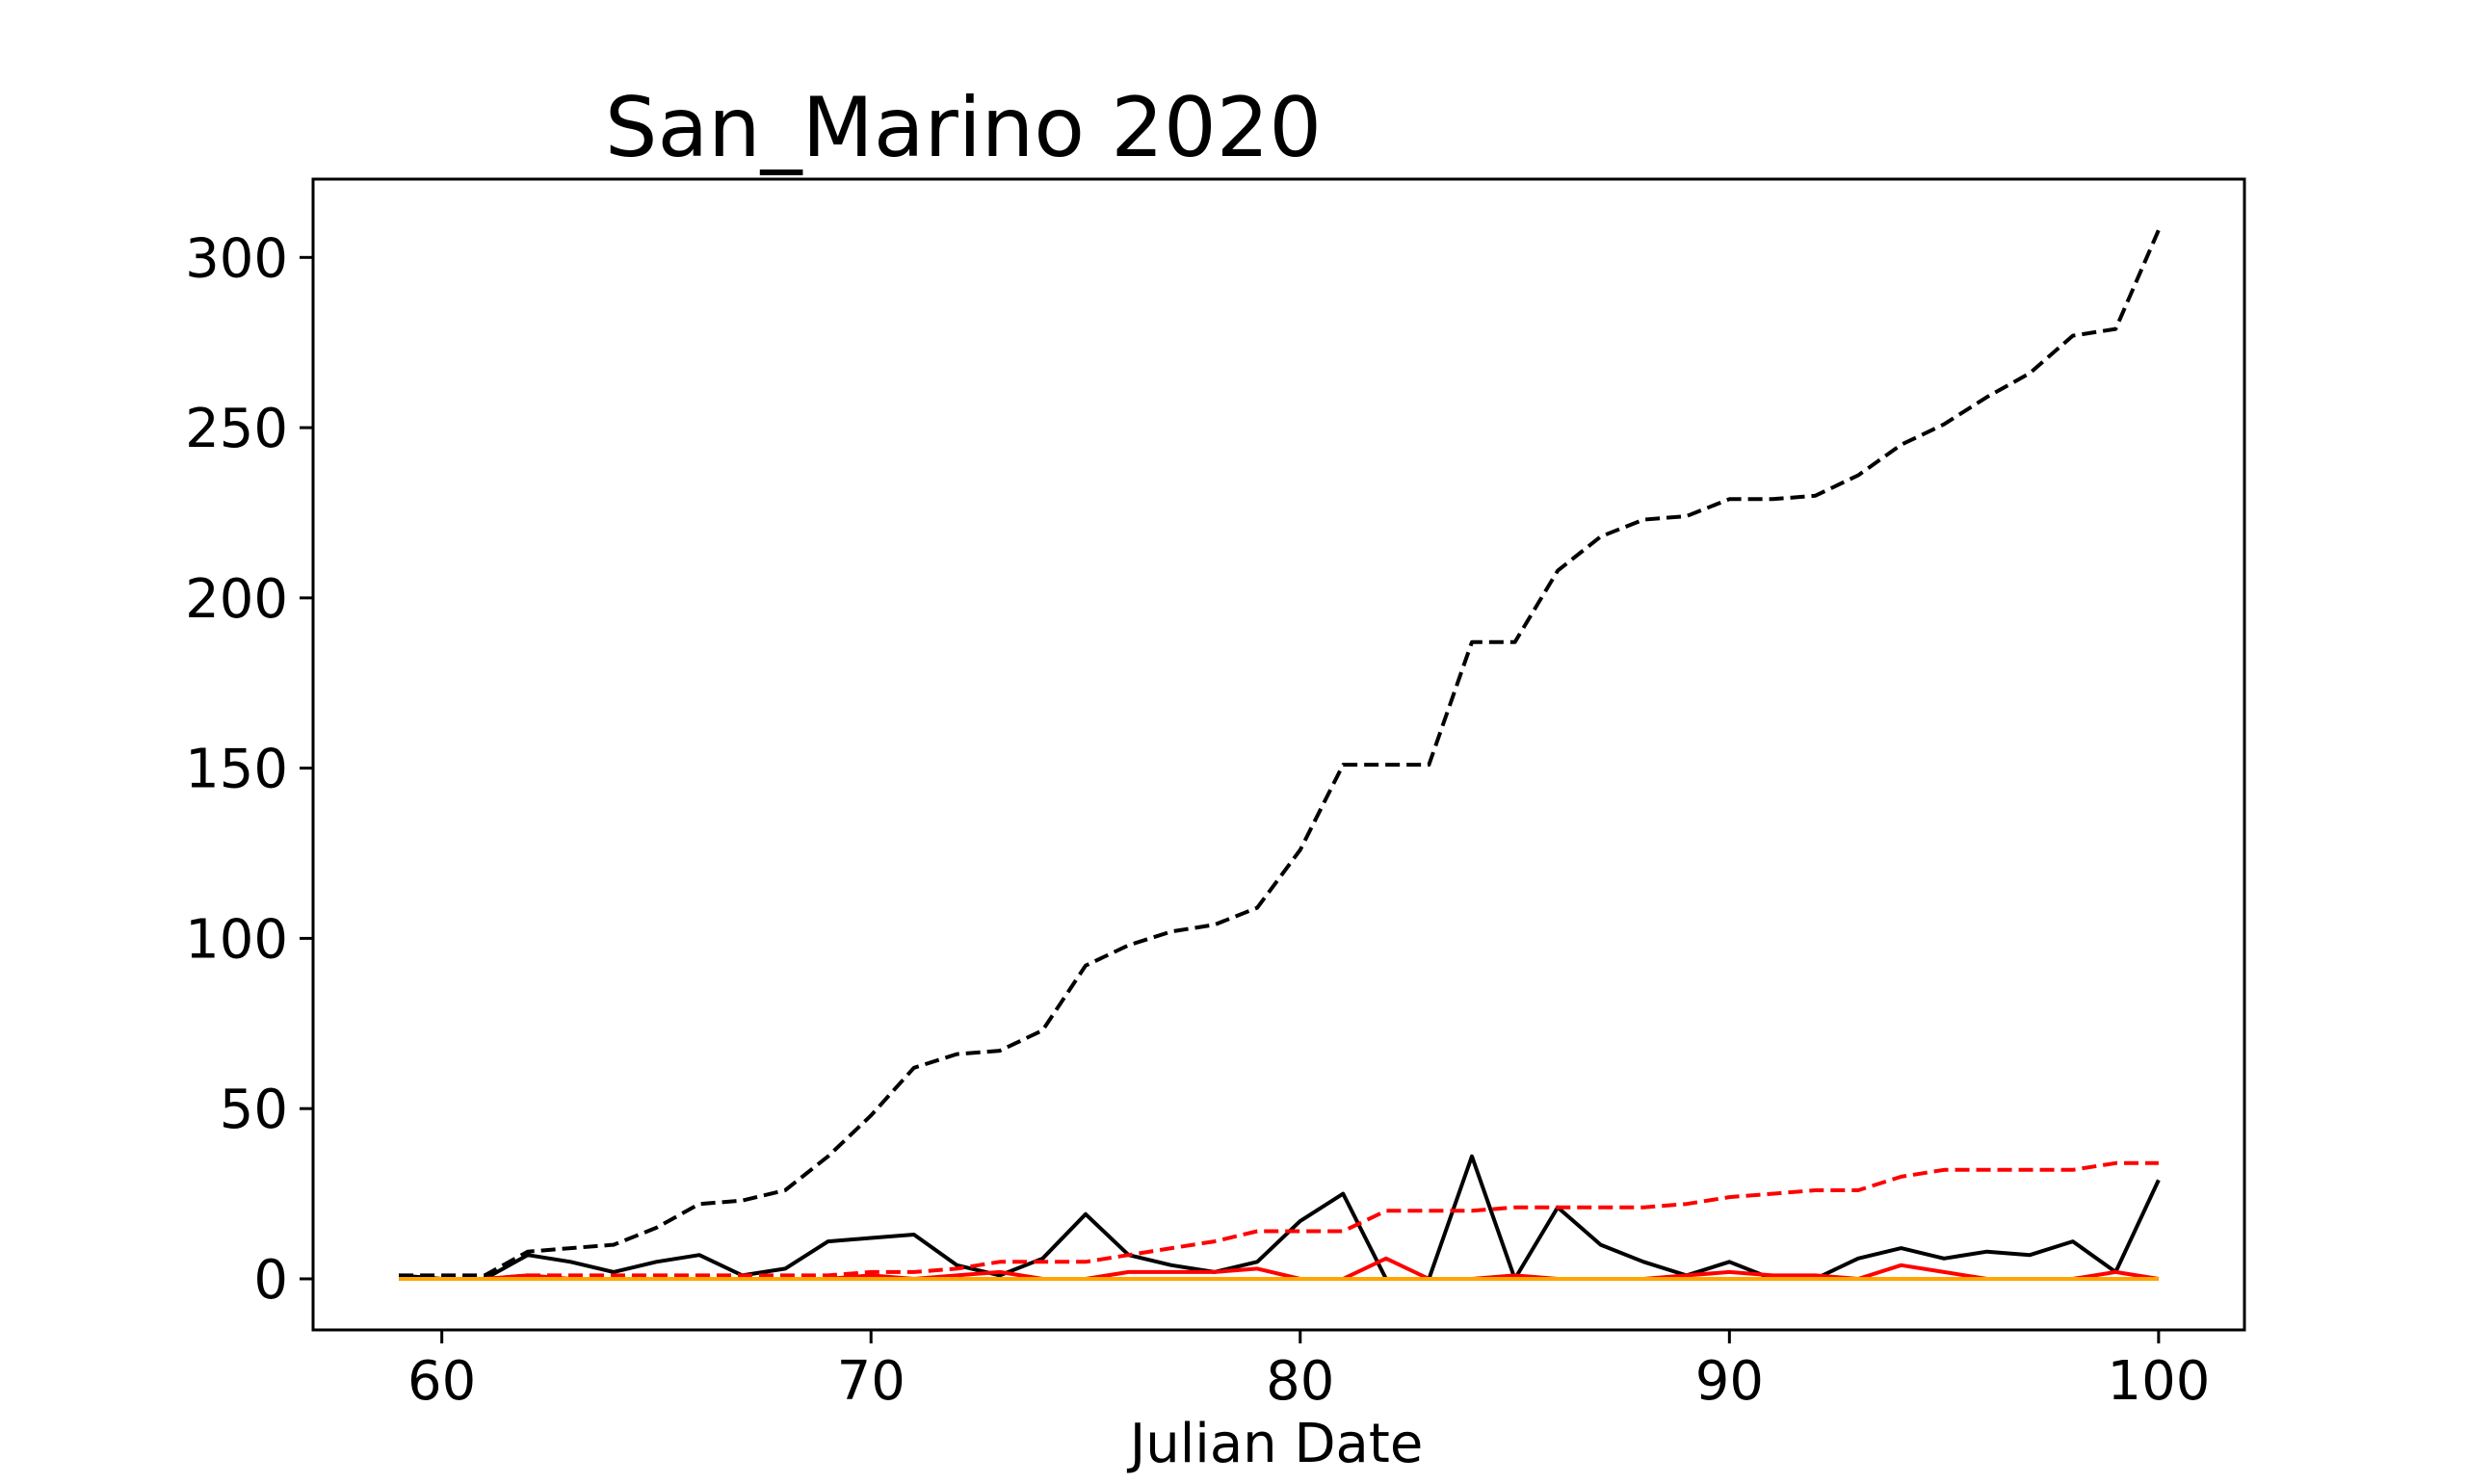 The height and width of the screenshot is (1484, 2466). I want to click on y-tick-label: 50, so click(254, 1110).